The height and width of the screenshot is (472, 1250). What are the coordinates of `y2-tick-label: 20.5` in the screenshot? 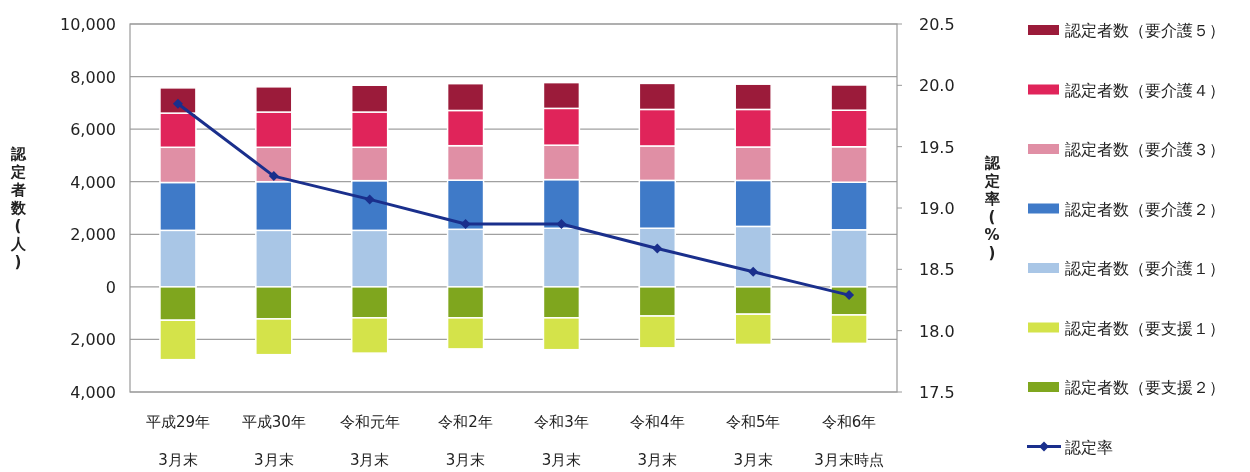 It's located at (937, 24).